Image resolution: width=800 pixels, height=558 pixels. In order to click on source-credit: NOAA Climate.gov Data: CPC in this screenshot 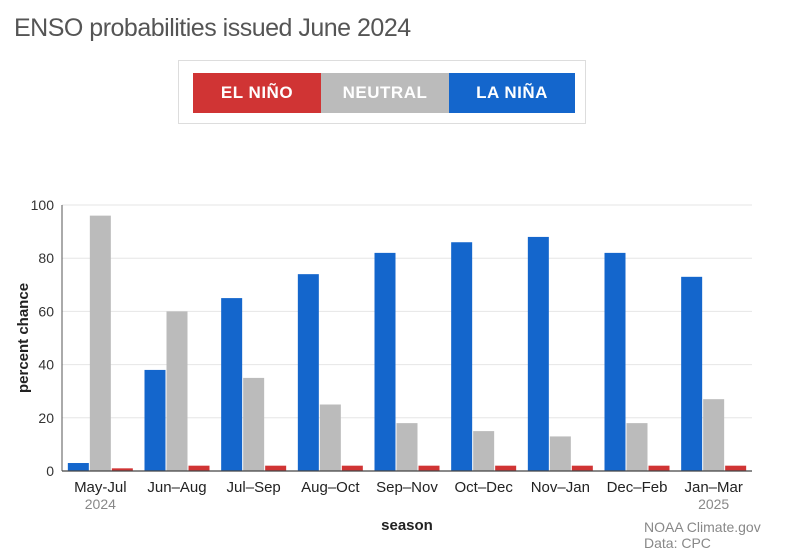, I will do `click(702, 535)`.